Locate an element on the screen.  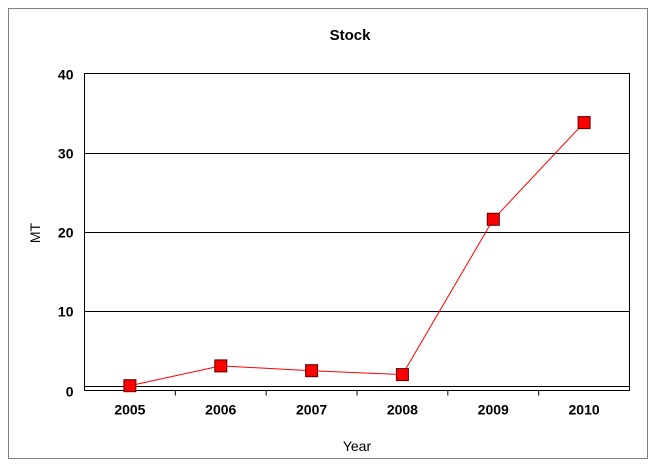
x-axis-label: Year is located at coordinates (357, 446).